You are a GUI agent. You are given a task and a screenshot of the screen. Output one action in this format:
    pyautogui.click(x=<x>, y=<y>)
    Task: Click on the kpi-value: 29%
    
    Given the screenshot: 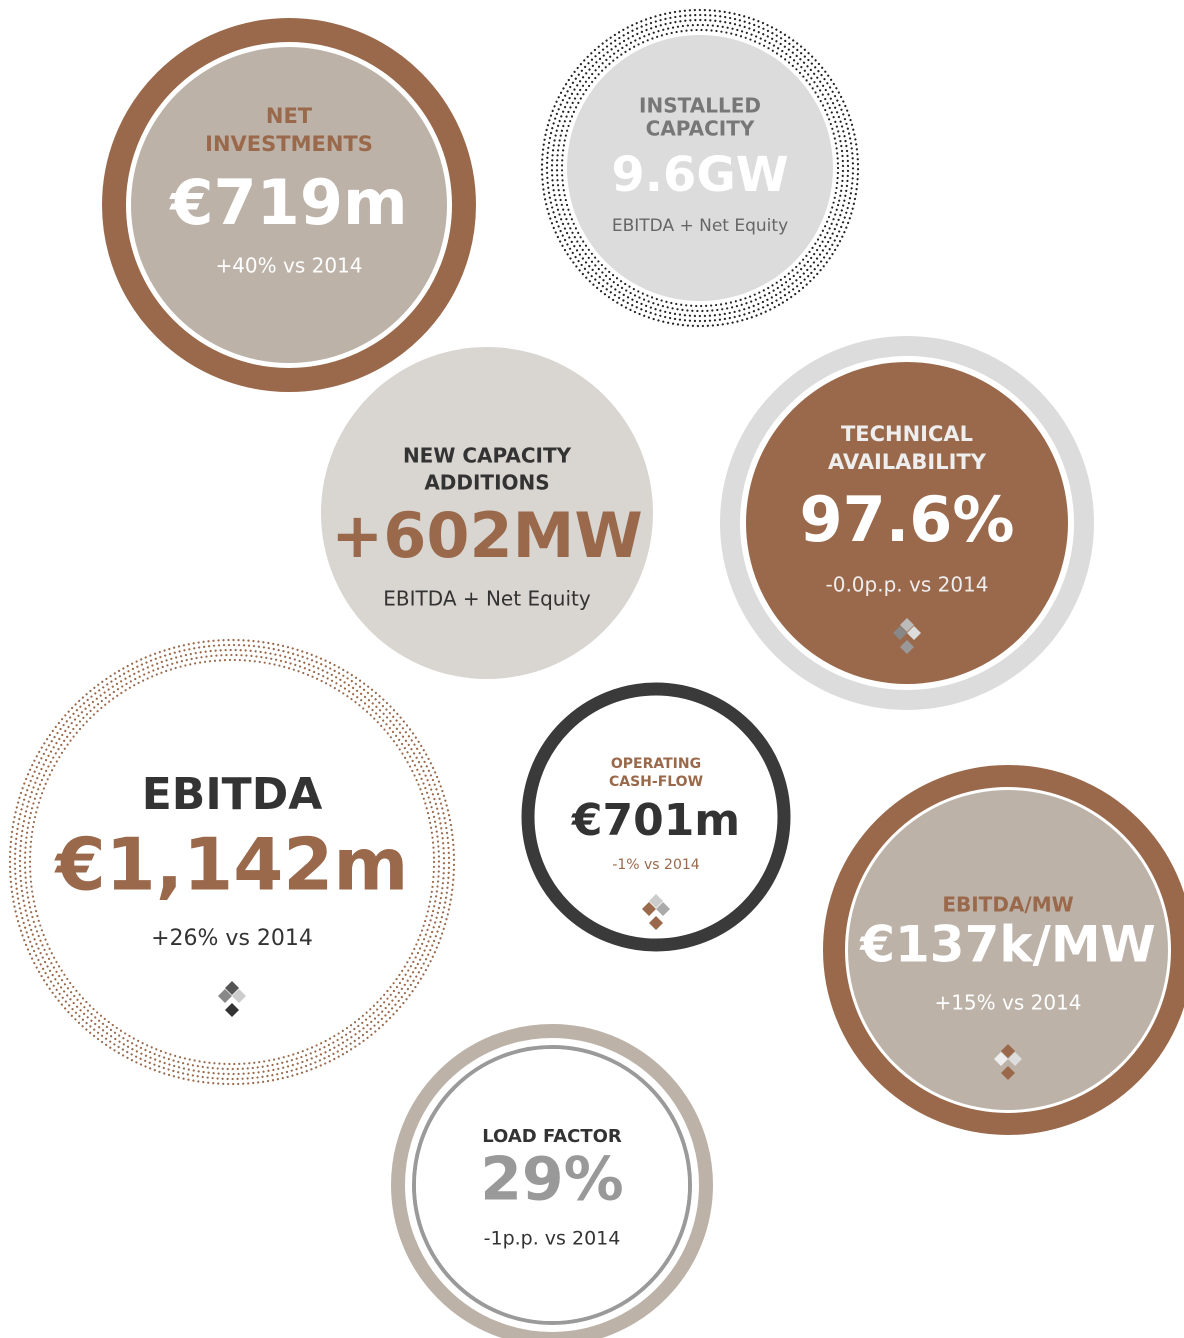 What is the action you would take?
    pyautogui.click(x=552, y=1180)
    